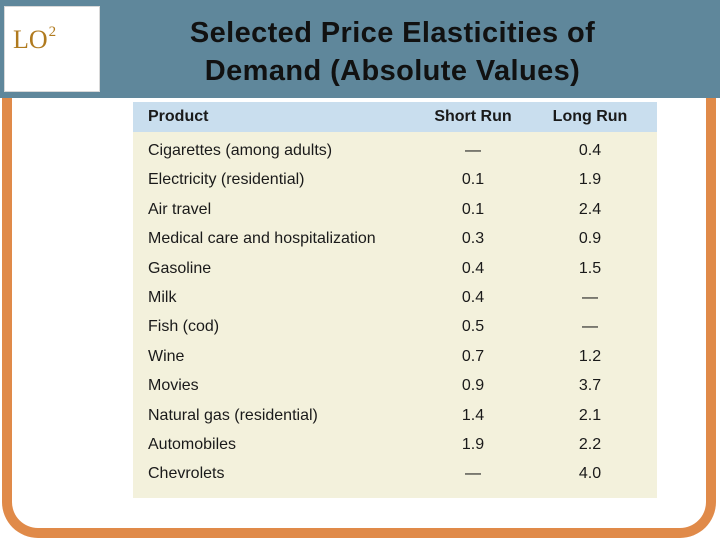 The width and height of the screenshot is (720, 540). What do you see at coordinates (233, 415) in the screenshot?
I see `cell-product: Natural gas (residential)` at bounding box center [233, 415].